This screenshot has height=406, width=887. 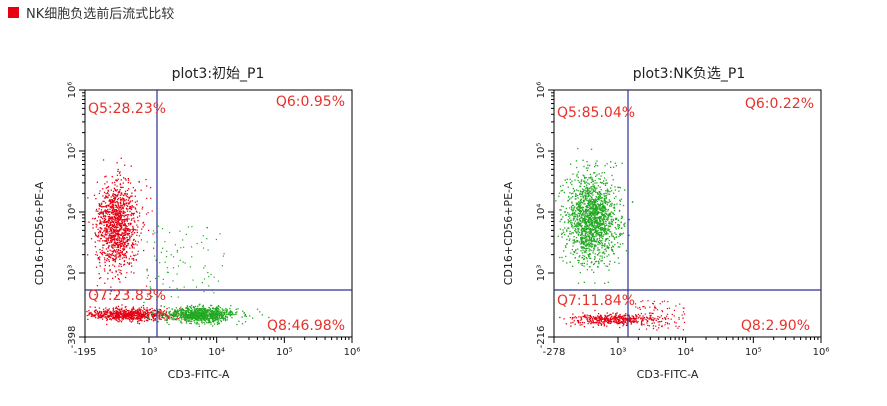 I want to click on x-tick-label: -195, so click(x=85, y=352).